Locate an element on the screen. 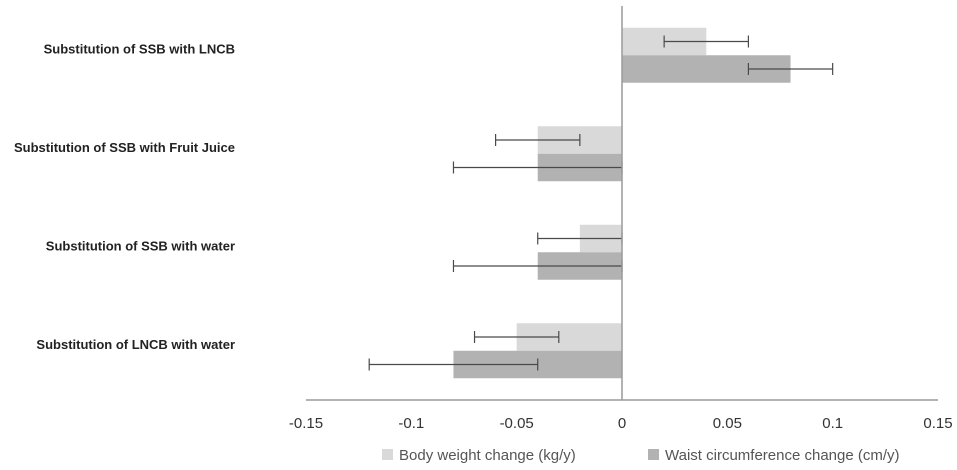  legend-item-waist: Waist circumference change (cm/y) is located at coordinates (774, 455).